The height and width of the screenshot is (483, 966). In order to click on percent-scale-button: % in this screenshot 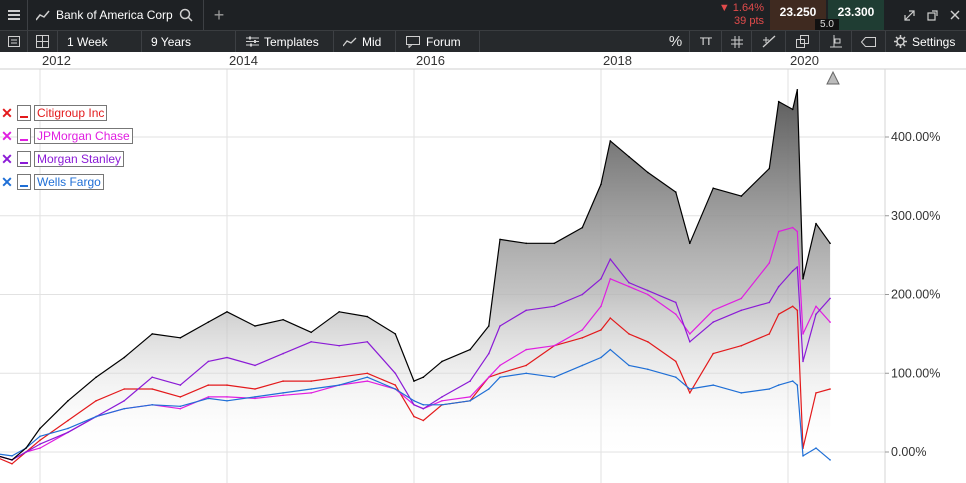, I will do `click(676, 41)`.